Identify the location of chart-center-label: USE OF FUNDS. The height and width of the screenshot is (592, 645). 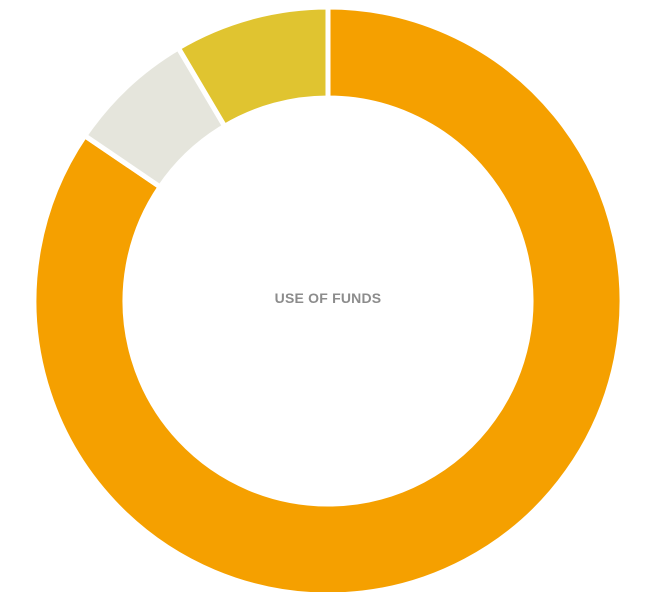
(322, 298).